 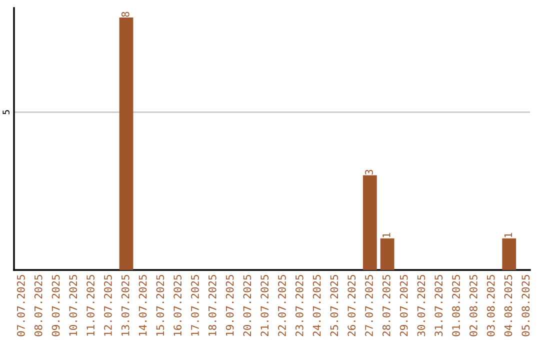 What do you see at coordinates (299, 305) in the screenshot?
I see `x-tick-label: 23.07.2025` at bounding box center [299, 305].